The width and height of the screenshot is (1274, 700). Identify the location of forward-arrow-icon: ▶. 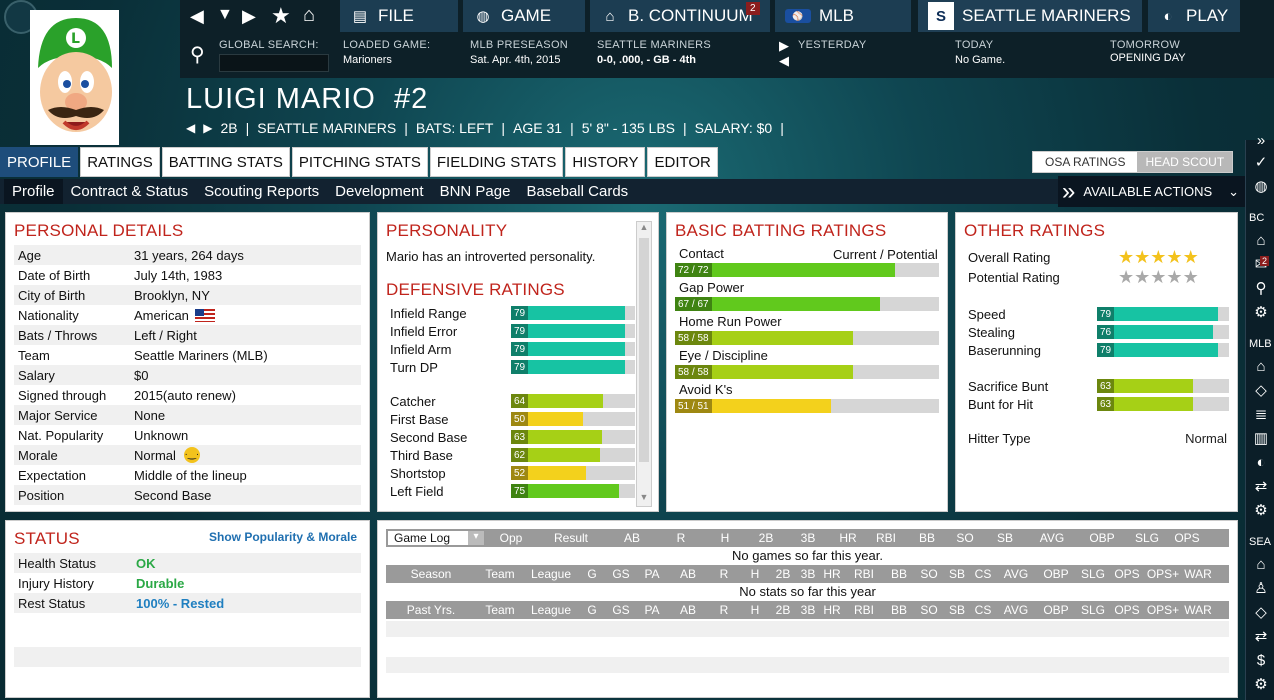
(249, 16).